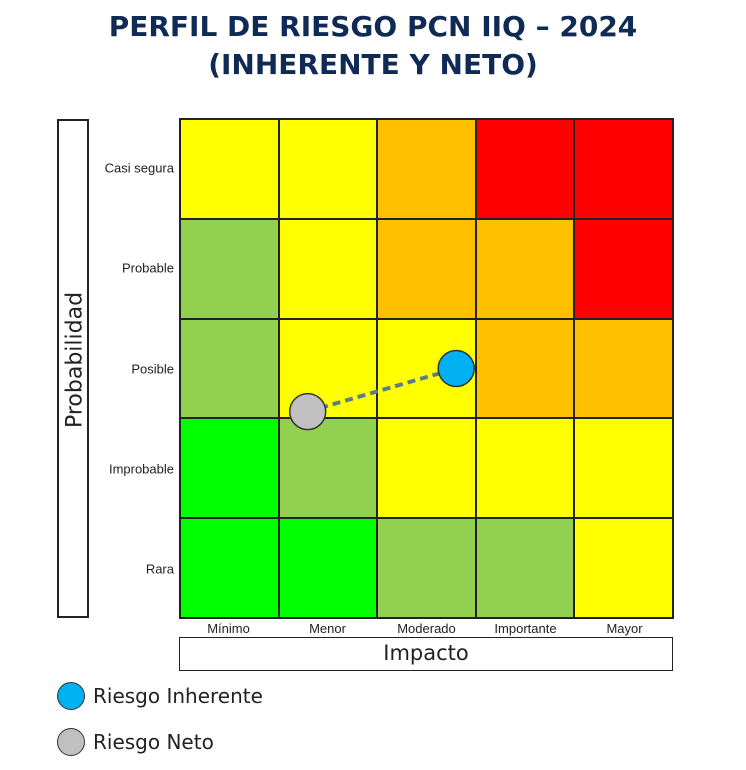 This screenshot has width=746, height=770. Describe the element at coordinates (139, 168) in the screenshot. I see `row-label: Casi segura` at that location.